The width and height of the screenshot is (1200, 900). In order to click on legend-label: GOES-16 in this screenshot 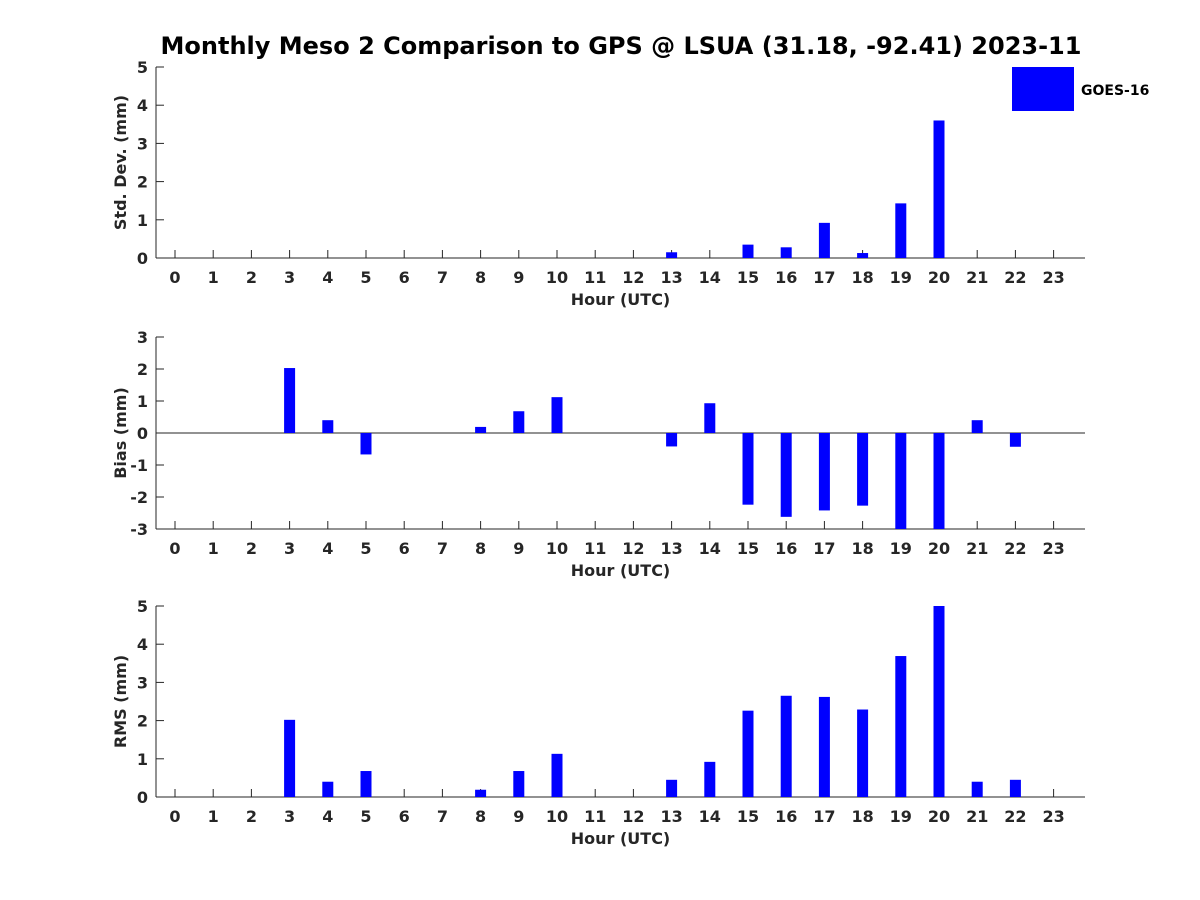, I will do `click(1115, 91)`.